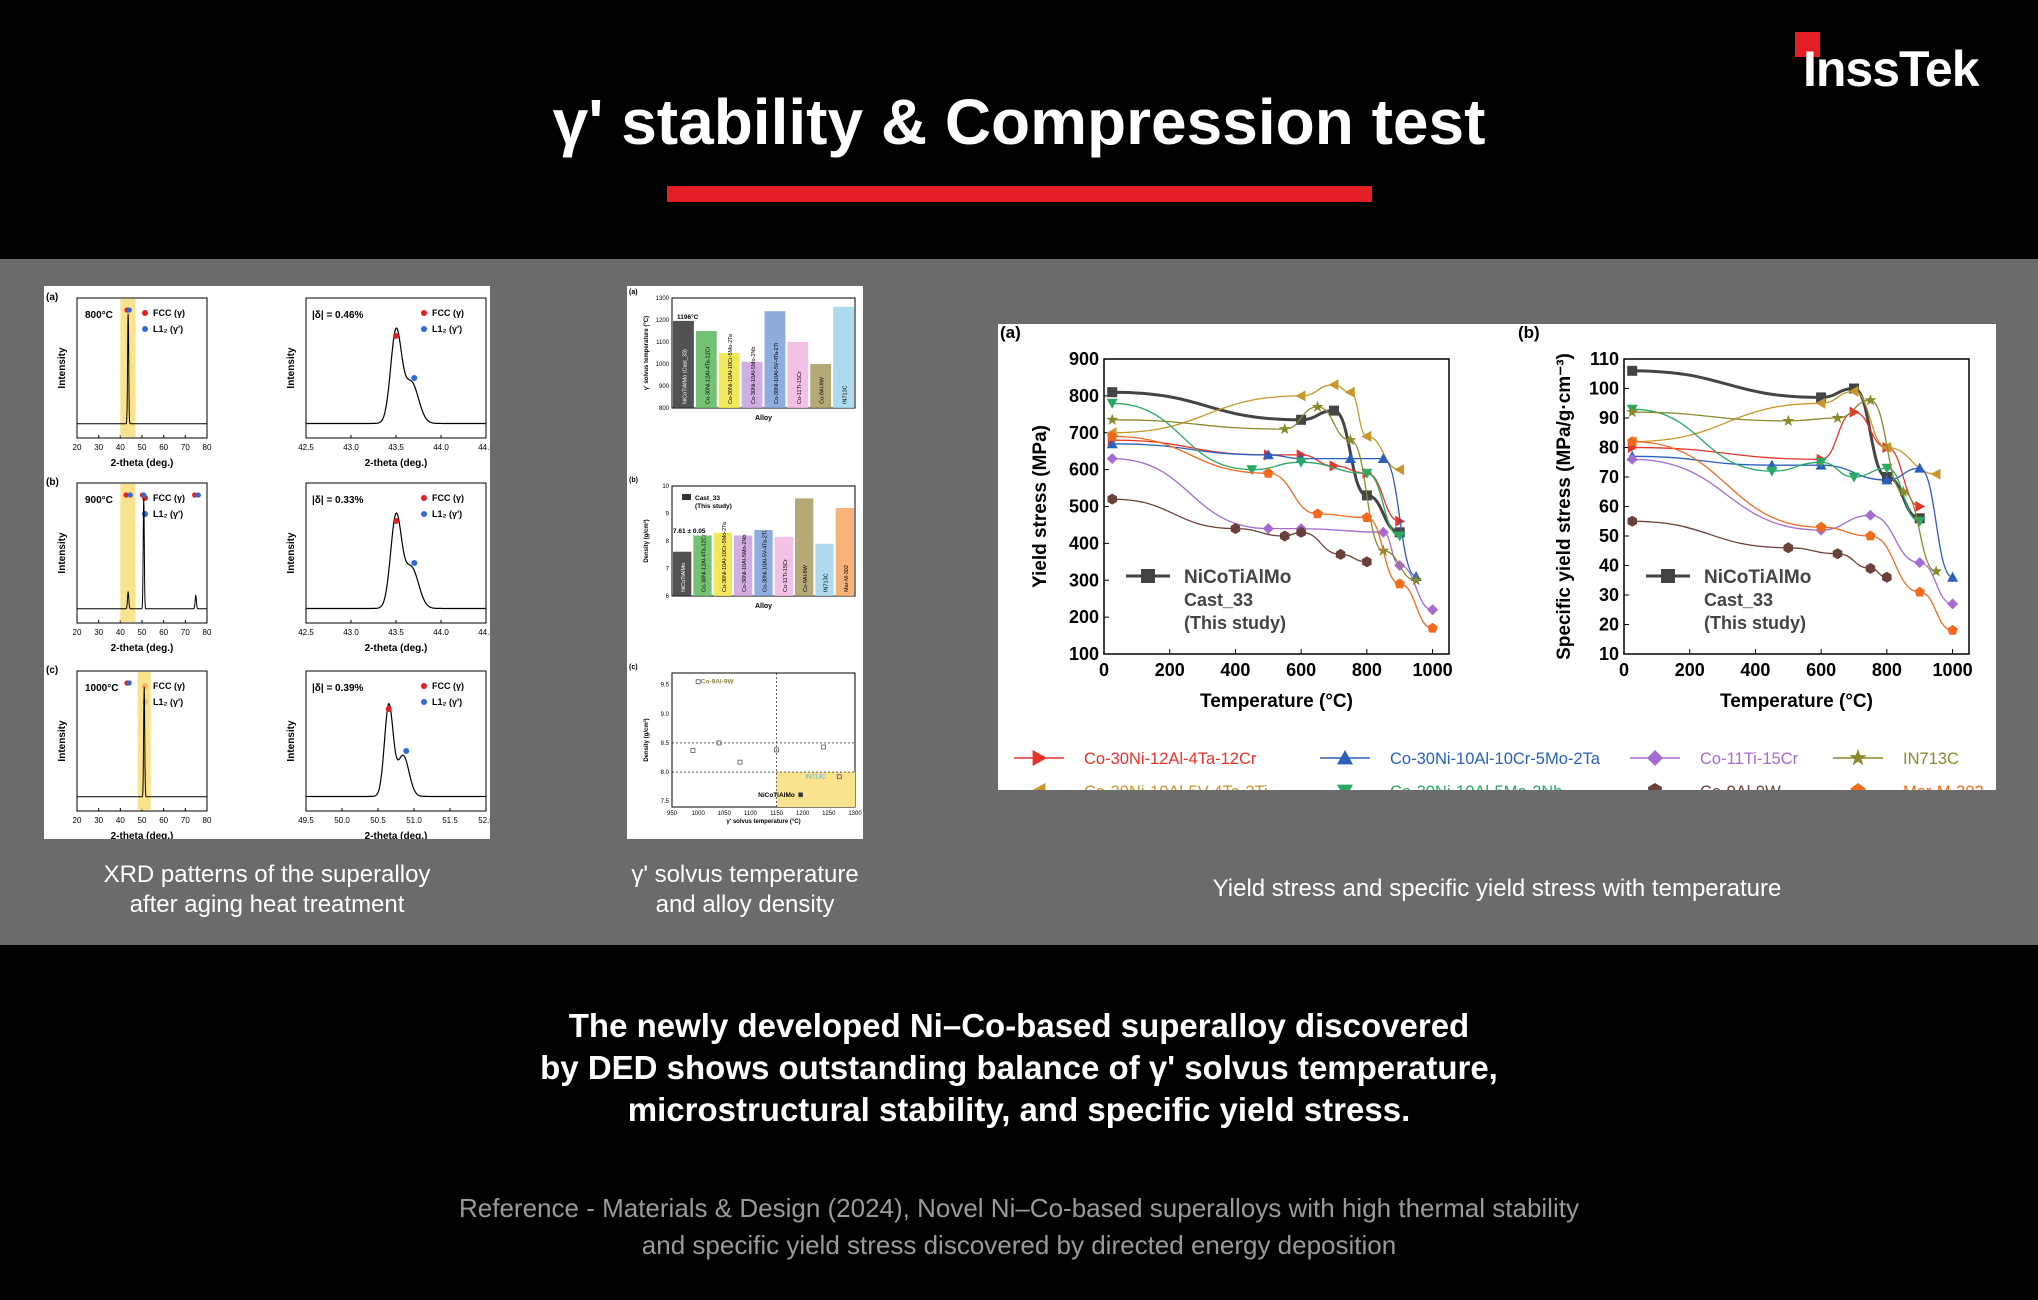 This screenshot has width=2038, height=1300. Describe the element at coordinates (1084, 433) in the screenshot. I see `yield-ytick: 700` at that location.